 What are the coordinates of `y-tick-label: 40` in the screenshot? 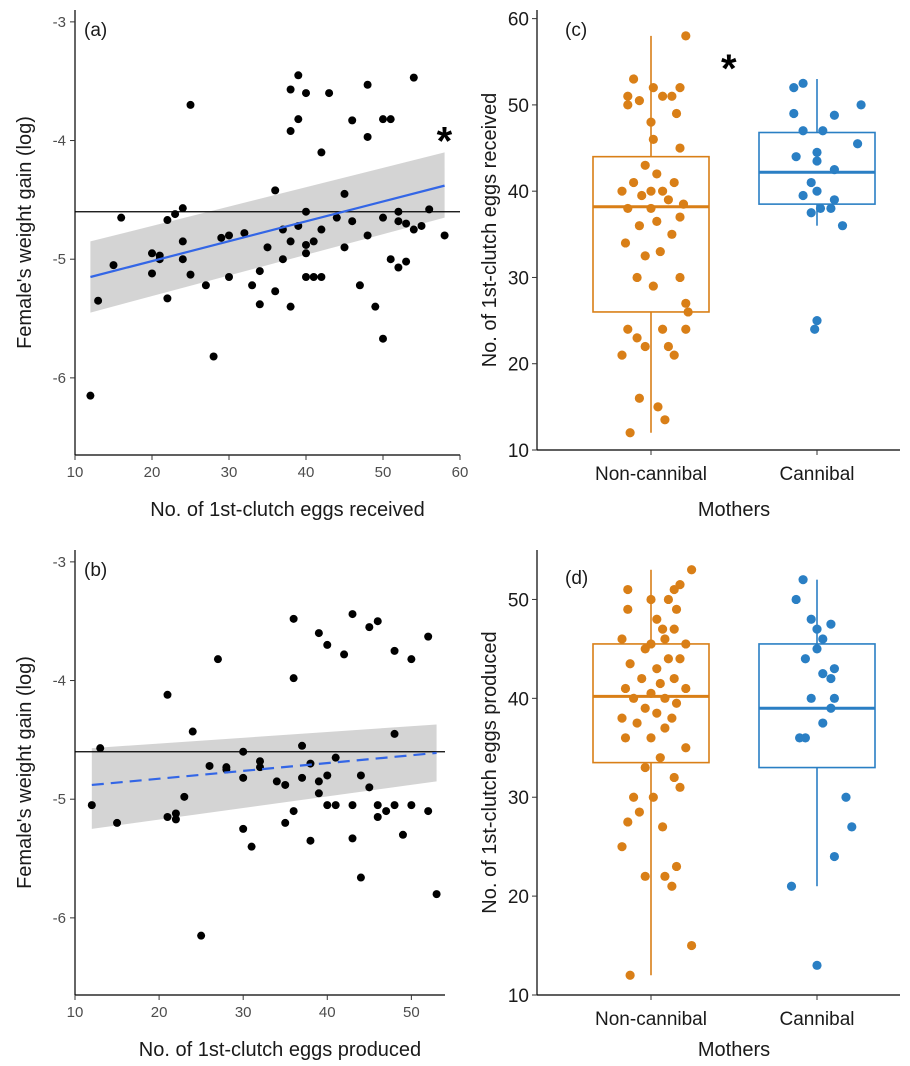 It's located at (518, 699).